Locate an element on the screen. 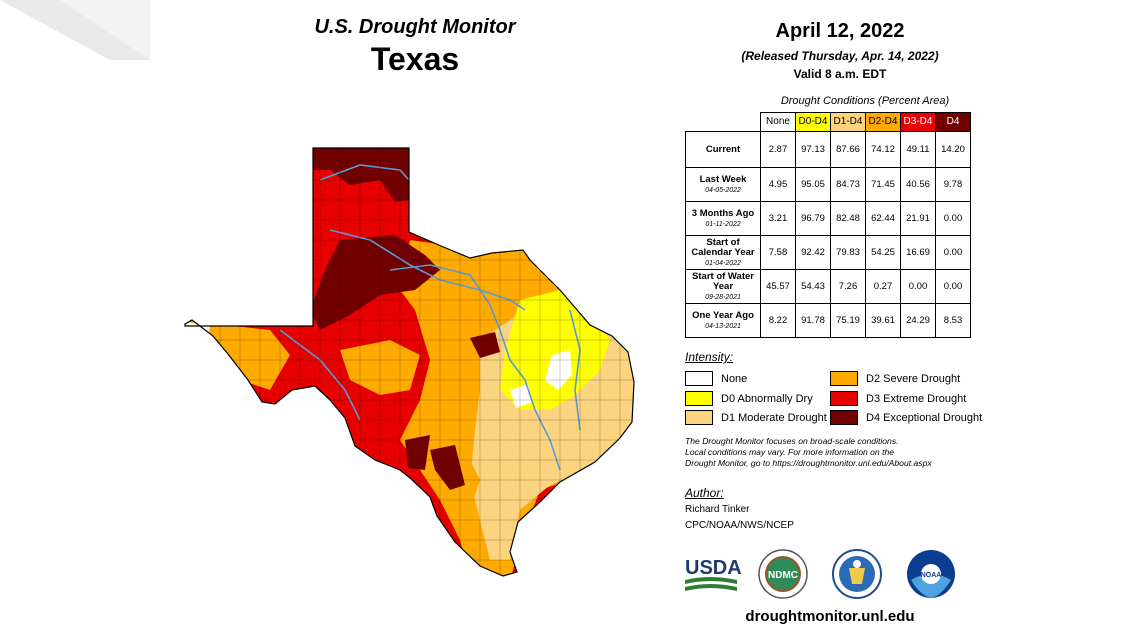 This screenshot has height=641, width=1140. cell-d2-d4: 71.45 is located at coordinates (883, 184).